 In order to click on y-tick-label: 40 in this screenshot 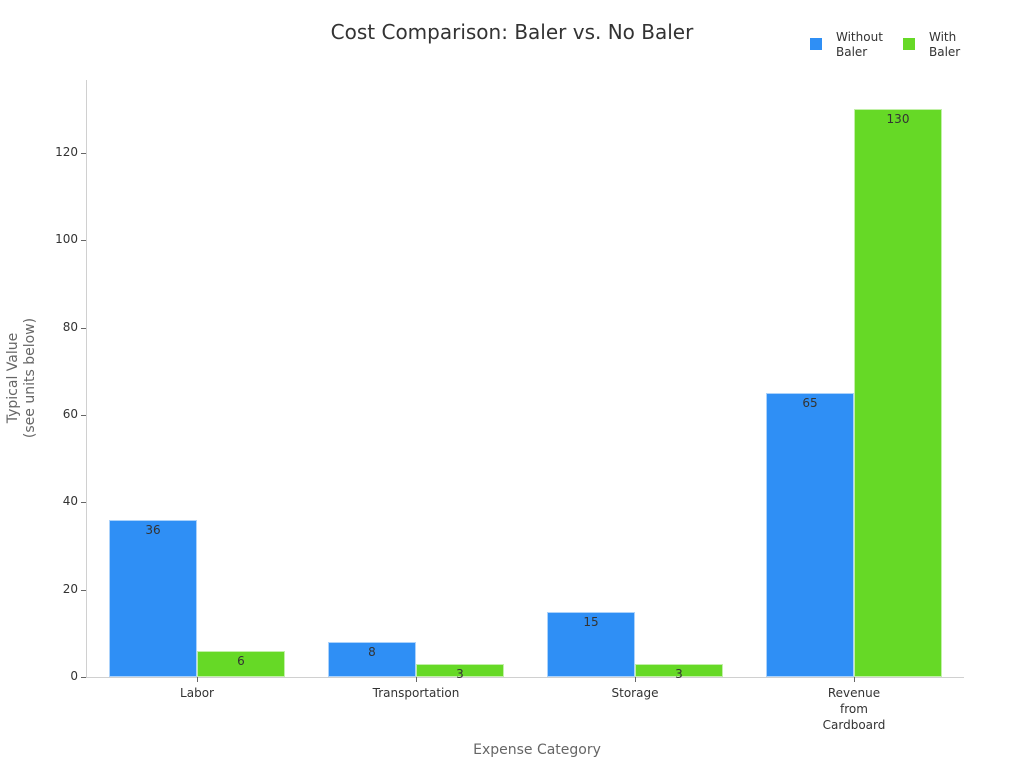, I will do `click(70, 501)`.